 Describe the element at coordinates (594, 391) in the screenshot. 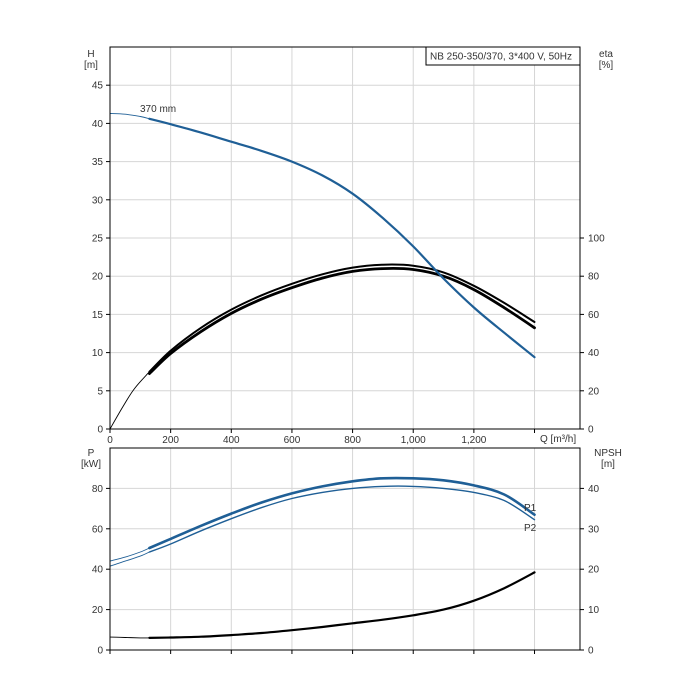

I see `upper-right-tick-label: 20` at that location.